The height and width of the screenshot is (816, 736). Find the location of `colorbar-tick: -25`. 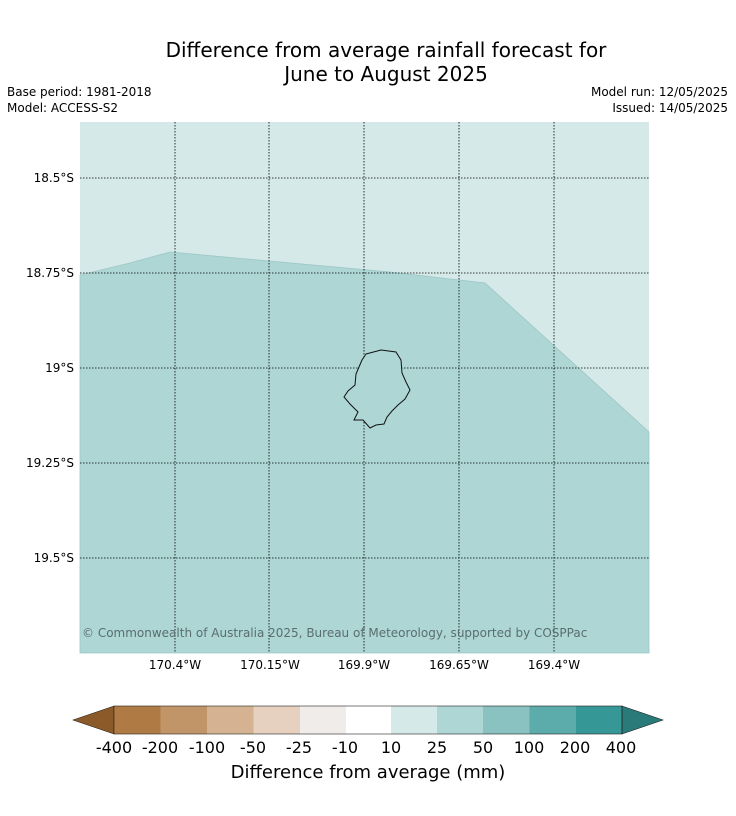

colorbar-tick: -25 is located at coordinates (299, 747).